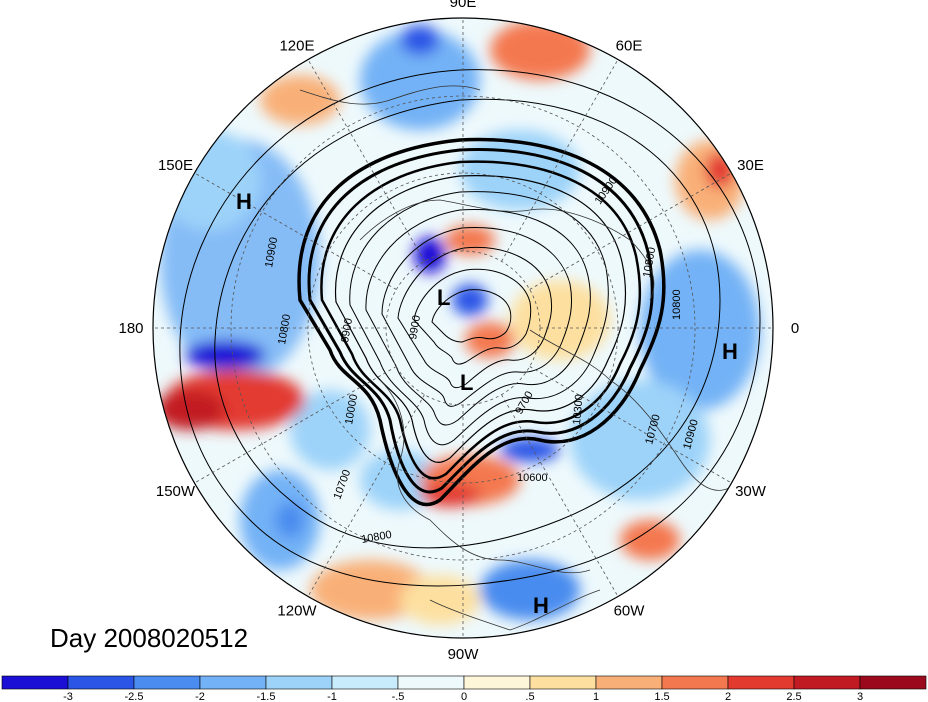 The width and height of the screenshot is (928, 702). Describe the element at coordinates (532, 478) in the screenshot. I see `contour-label-10600-a: 10600` at that location.